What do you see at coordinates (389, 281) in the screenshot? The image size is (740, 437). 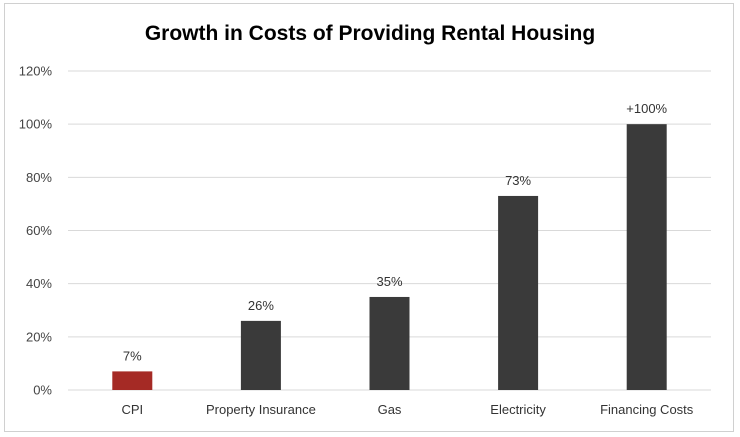 I see `data-label: 35%` at bounding box center [389, 281].